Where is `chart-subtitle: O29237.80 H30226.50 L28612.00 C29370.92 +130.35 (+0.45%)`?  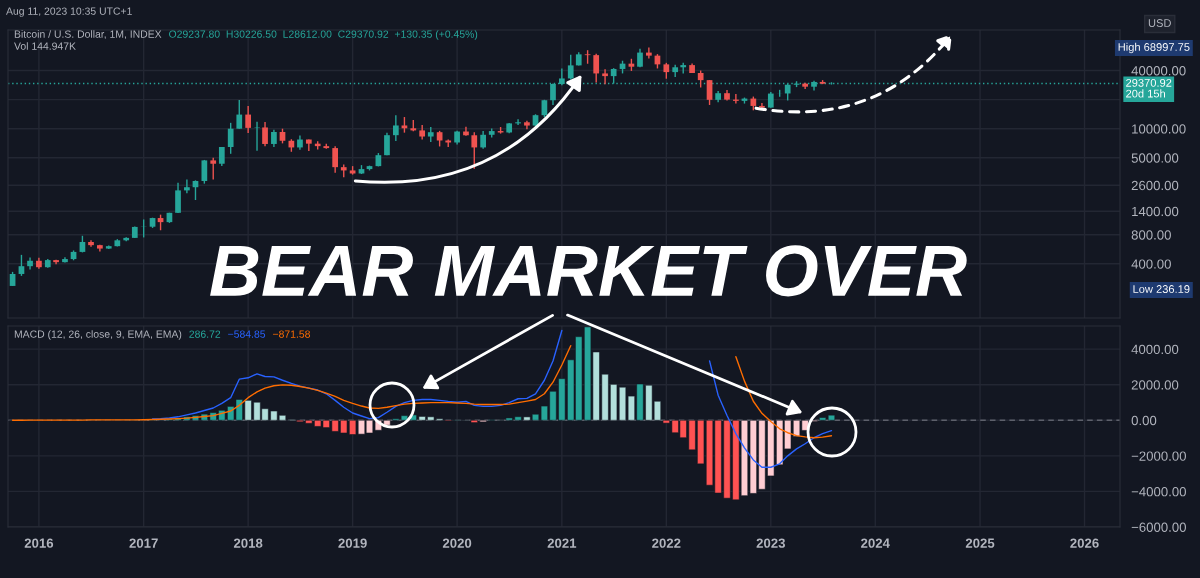 chart-subtitle: O29237.80 H30226.50 L28612.00 C29370.92 +130.35 (+0.45%) is located at coordinates (323, 35).